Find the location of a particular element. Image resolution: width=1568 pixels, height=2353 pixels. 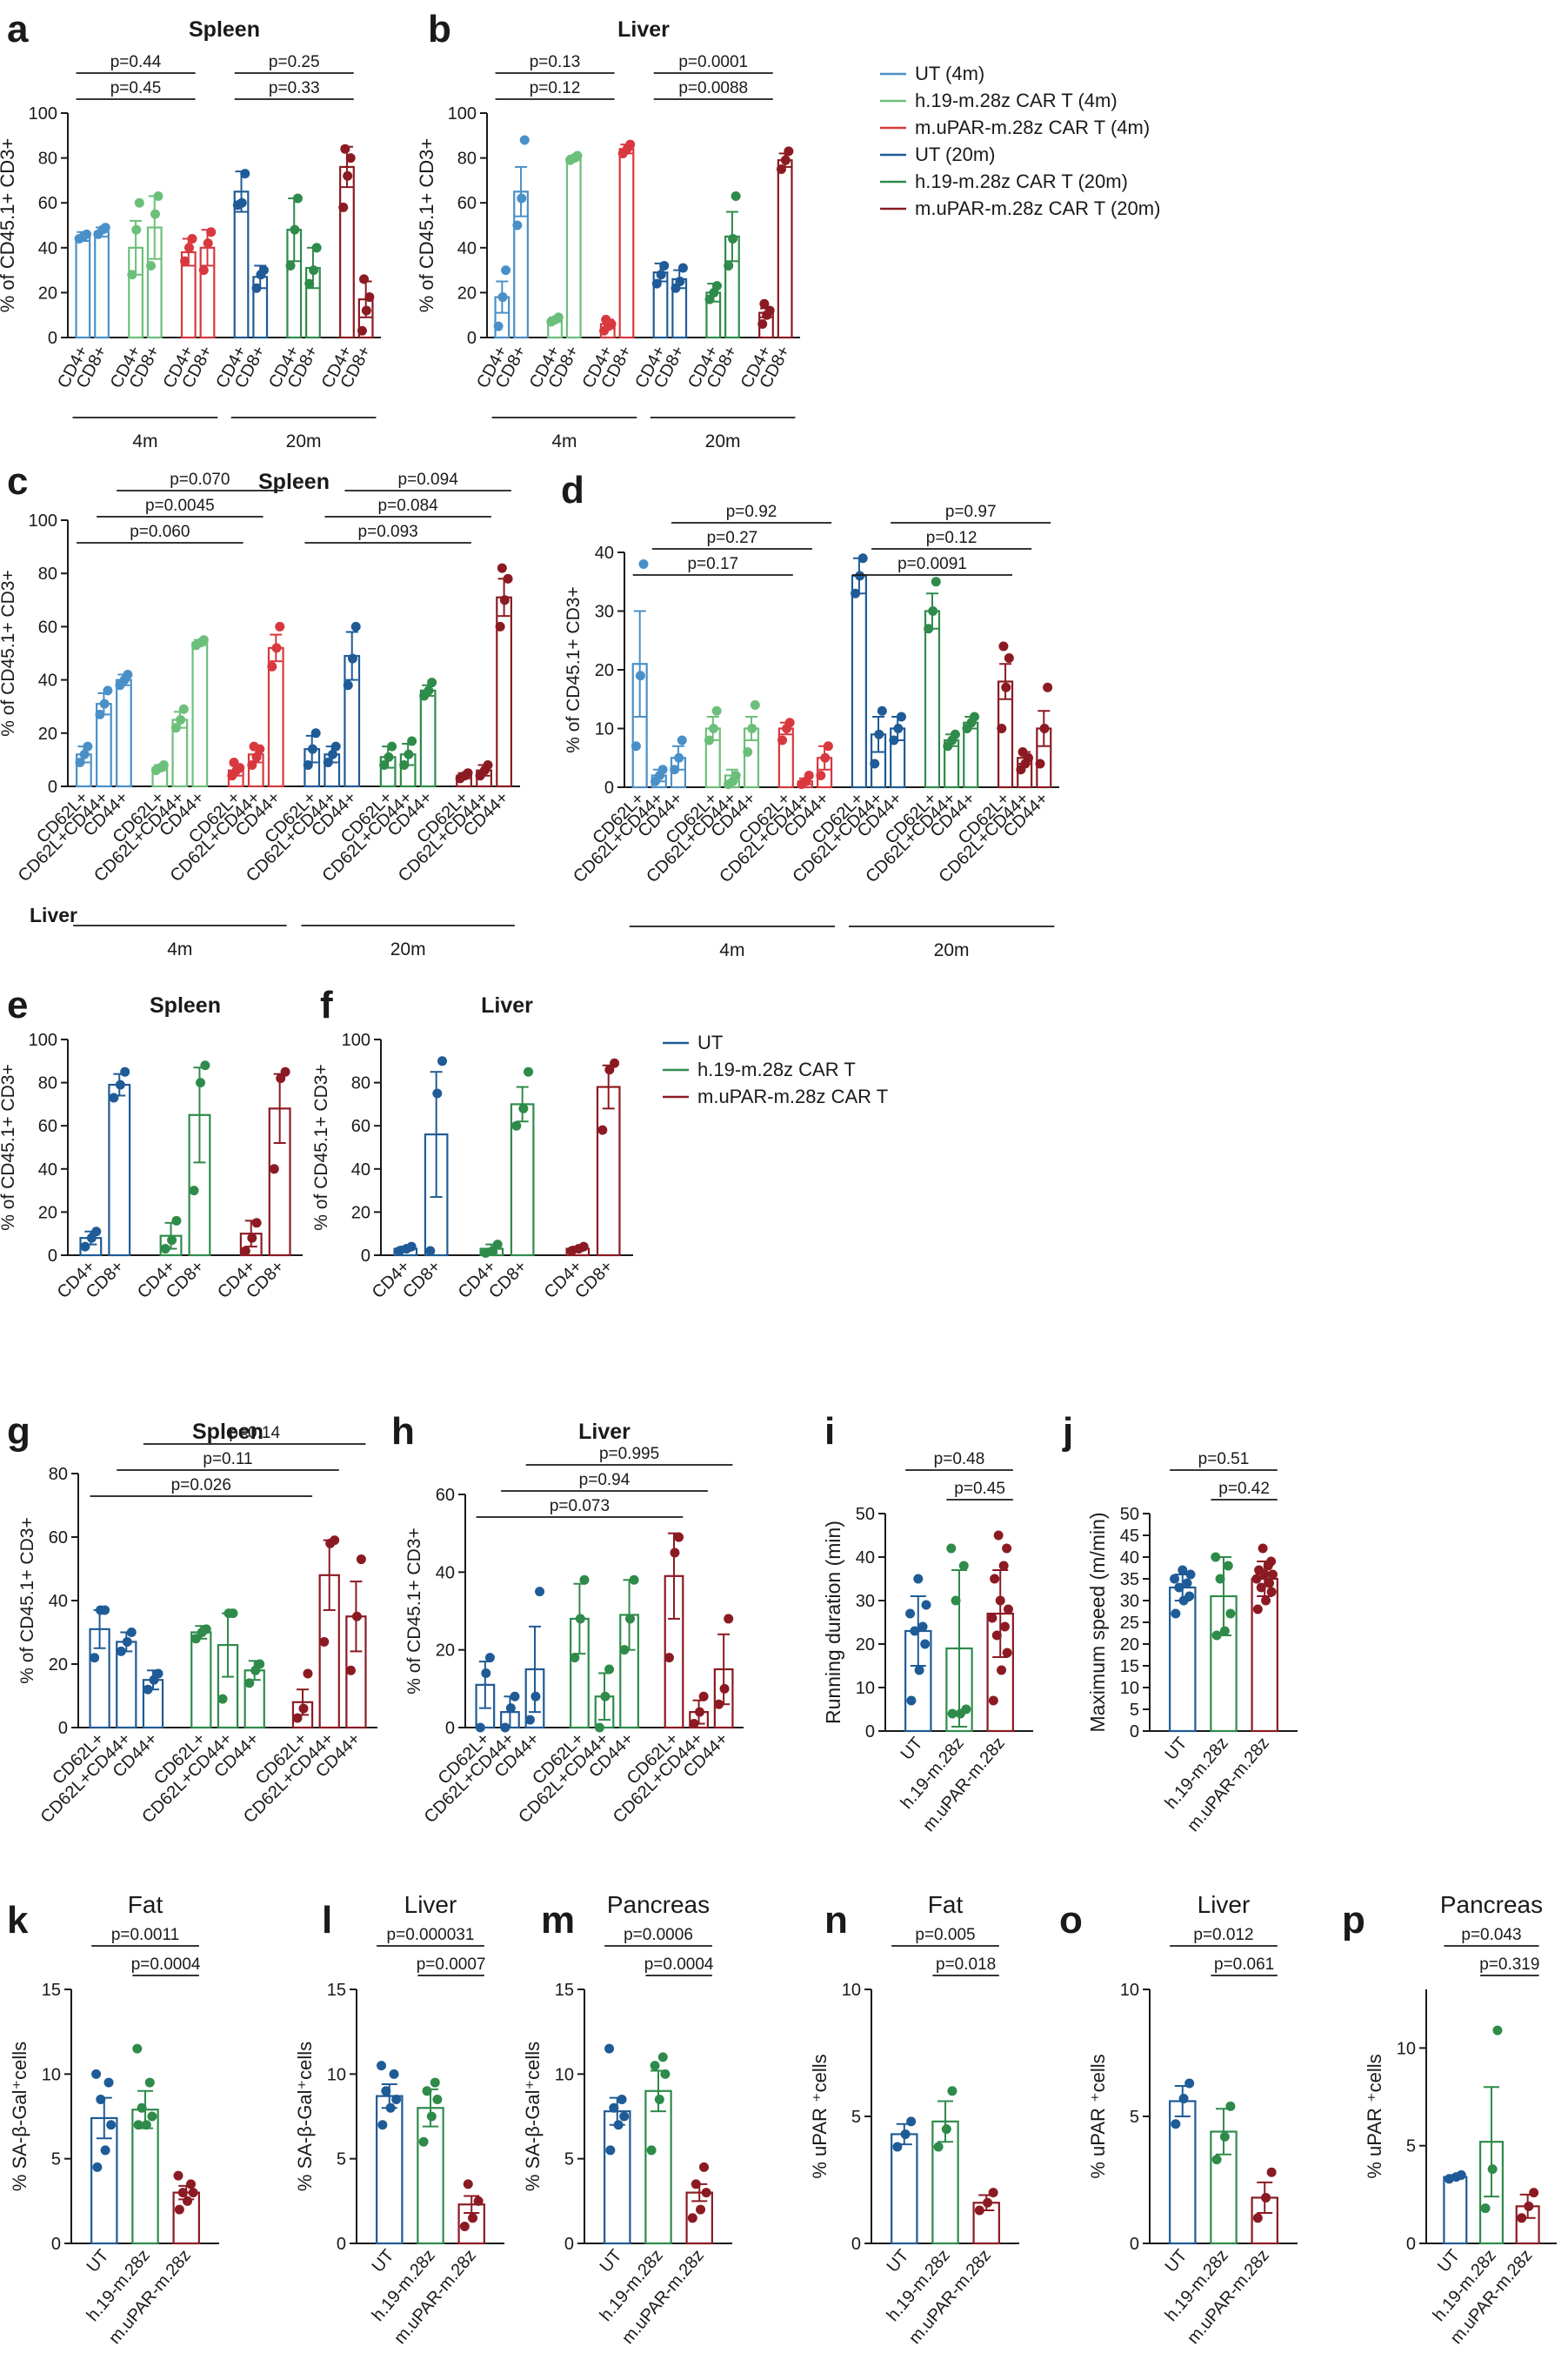

legend-label: m.uPAR-m.28z CAR T (20m) is located at coordinates (1037, 208).